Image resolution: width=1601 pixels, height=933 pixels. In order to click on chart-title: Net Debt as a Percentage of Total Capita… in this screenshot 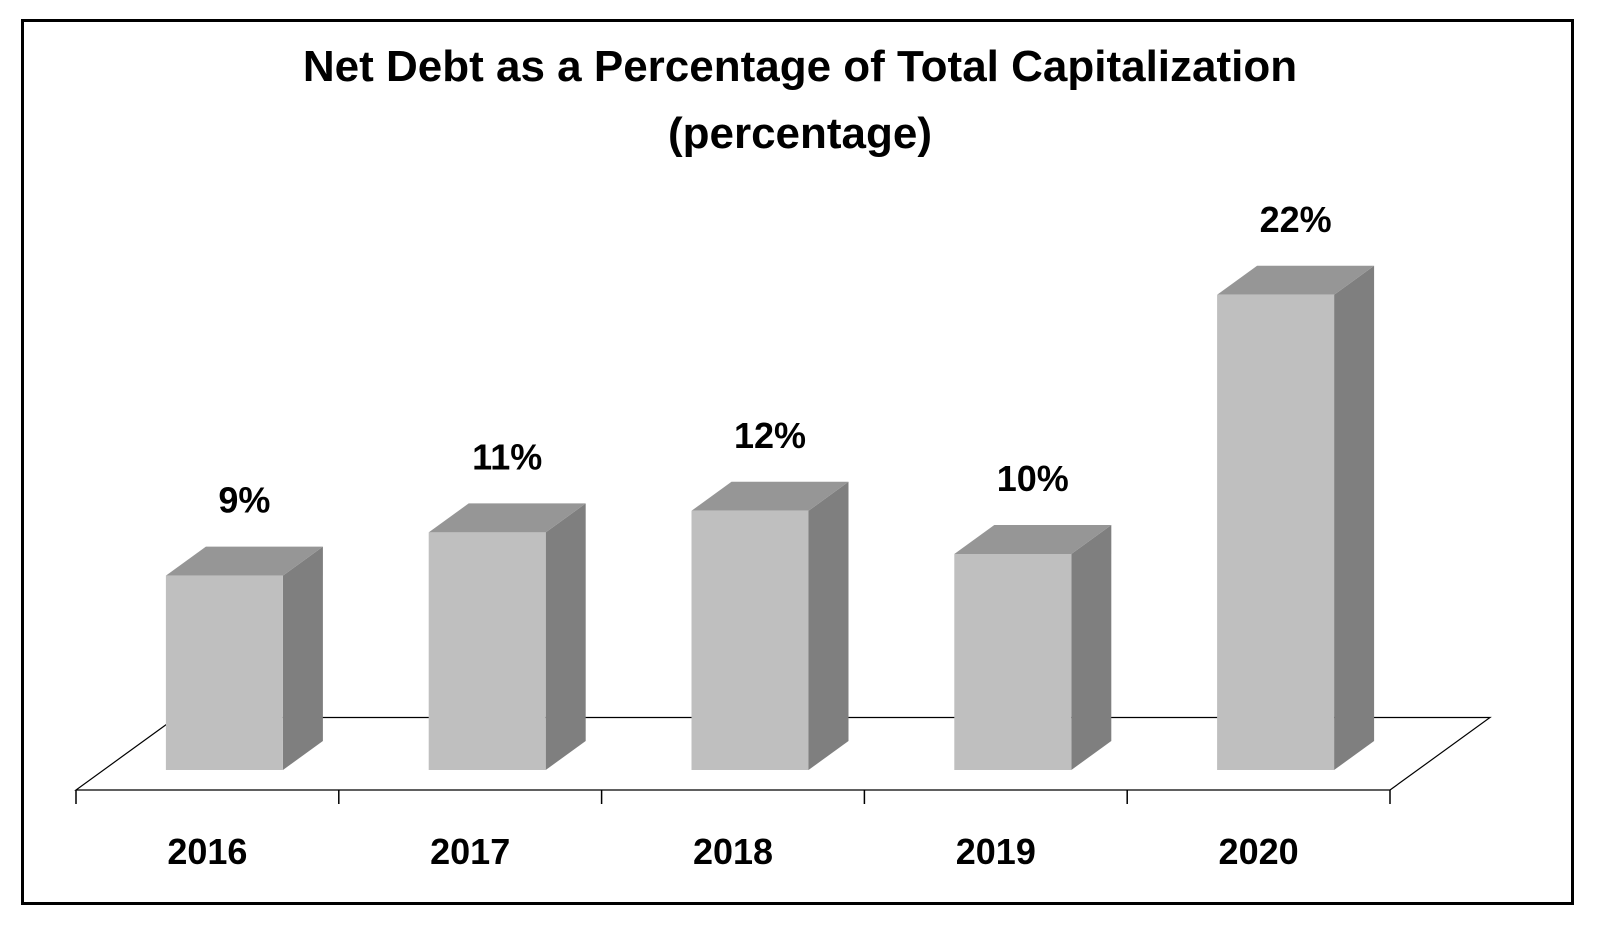, I will do `click(800, 66)`.